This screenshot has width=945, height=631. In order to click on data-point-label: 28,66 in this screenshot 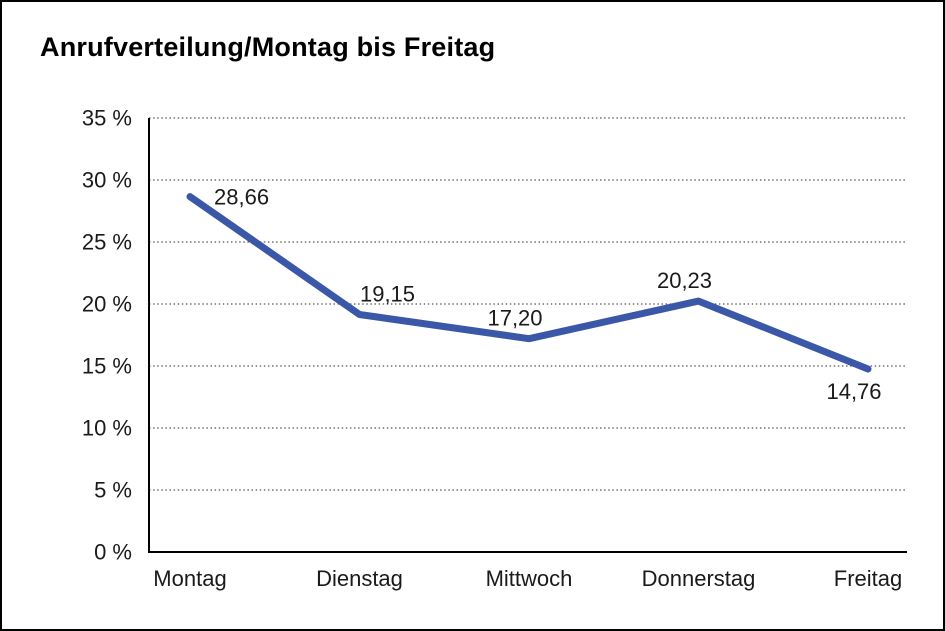, I will do `click(241, 197)`.